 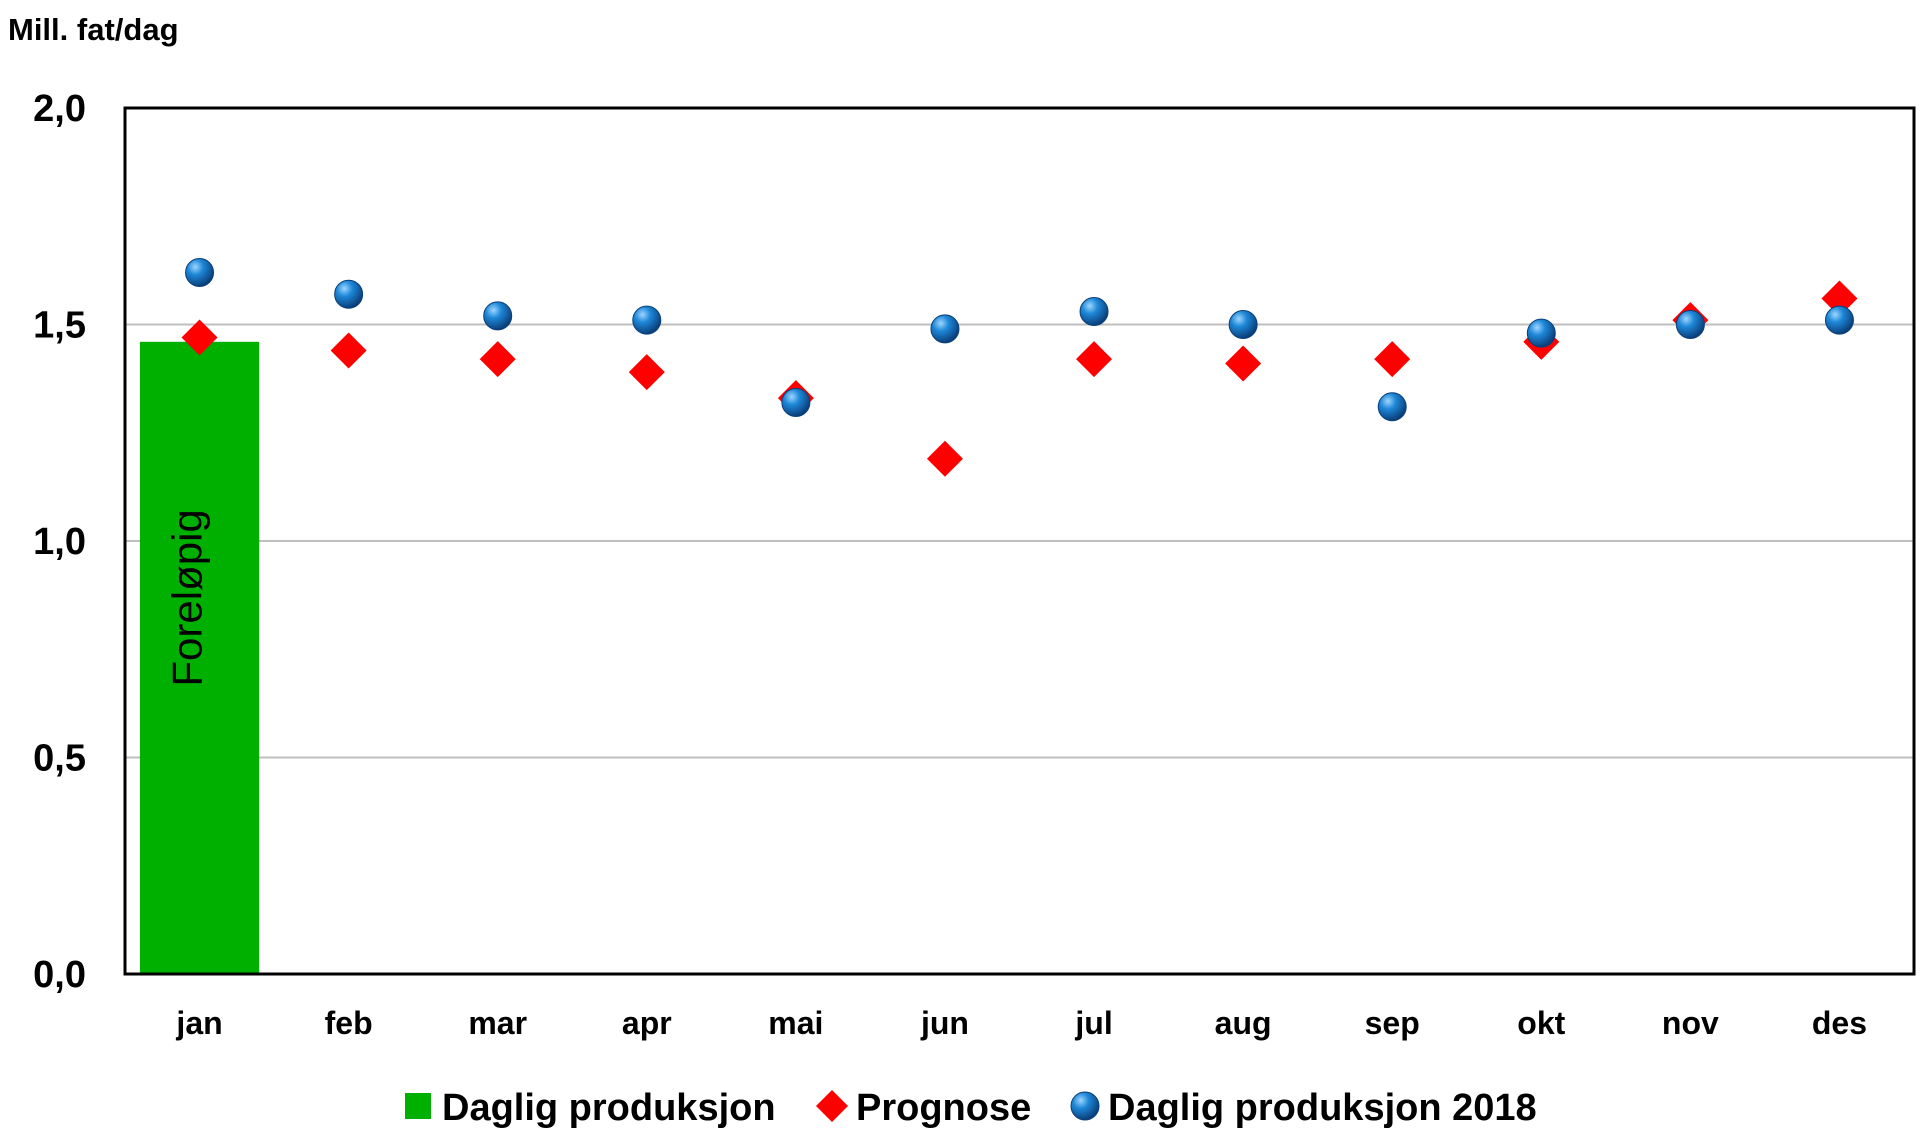 What do you see at coordinates (59, 326) in the screenshot?
I see `y-tick-label: 1,5` at bounding box center [59, 326].